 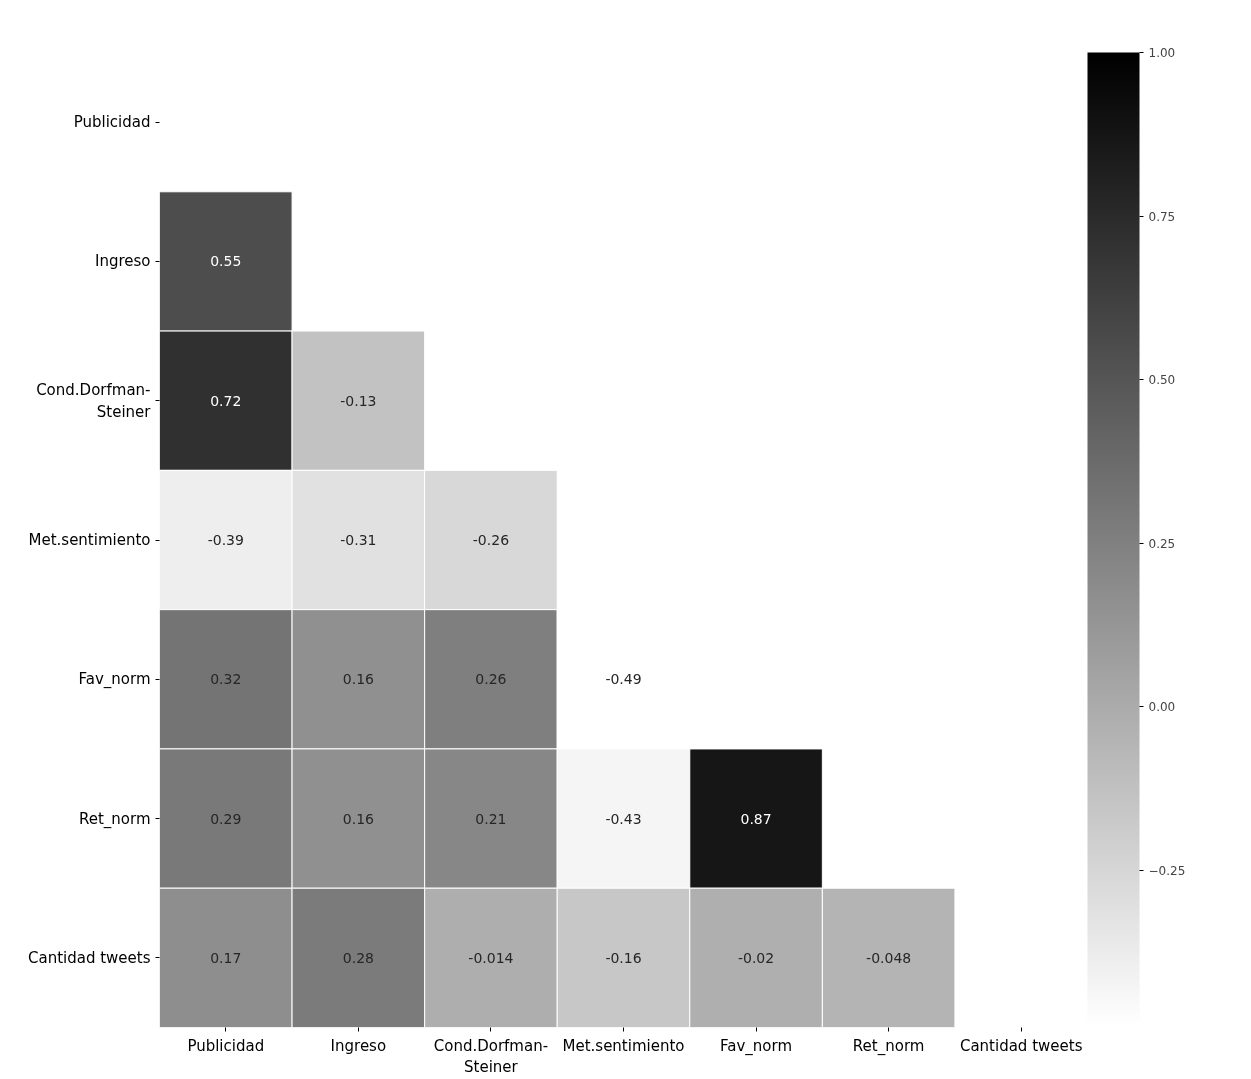 What do you see at coordinates (225, 540) in the screenshot?
I see `data-label: -0.39` at bounding box center [225, 540].